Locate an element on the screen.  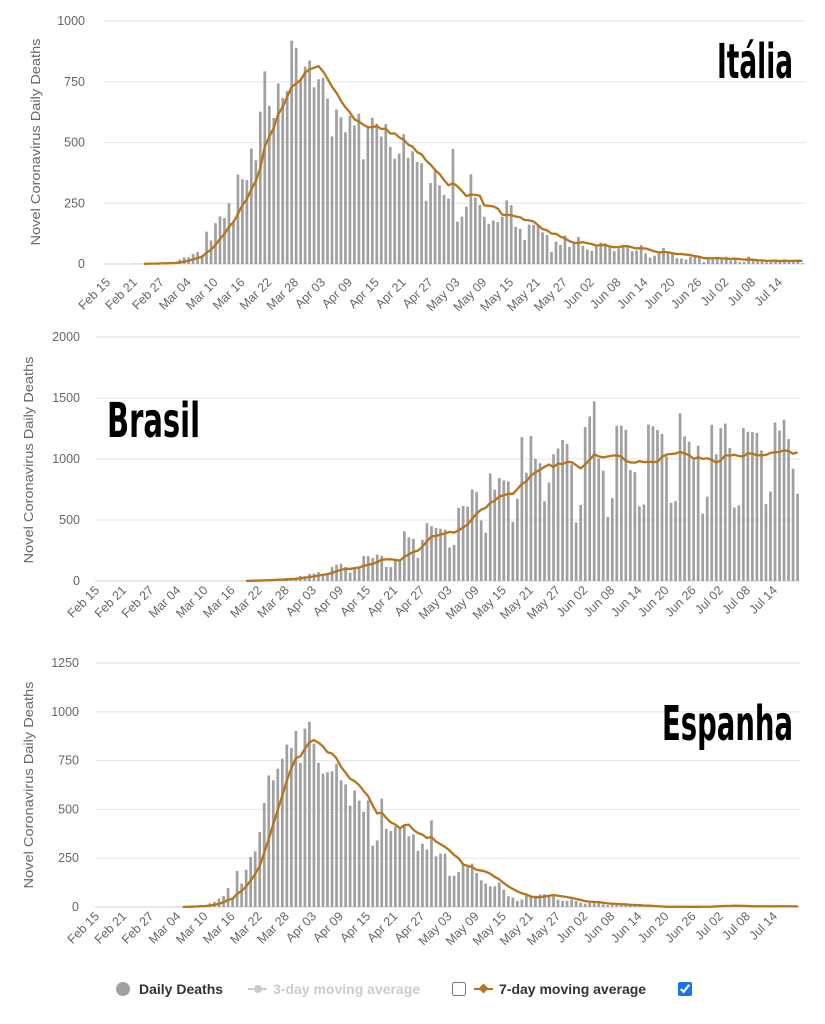
legend-item-7-day-average: 7-day moving average is located at coordinates (560, 989).